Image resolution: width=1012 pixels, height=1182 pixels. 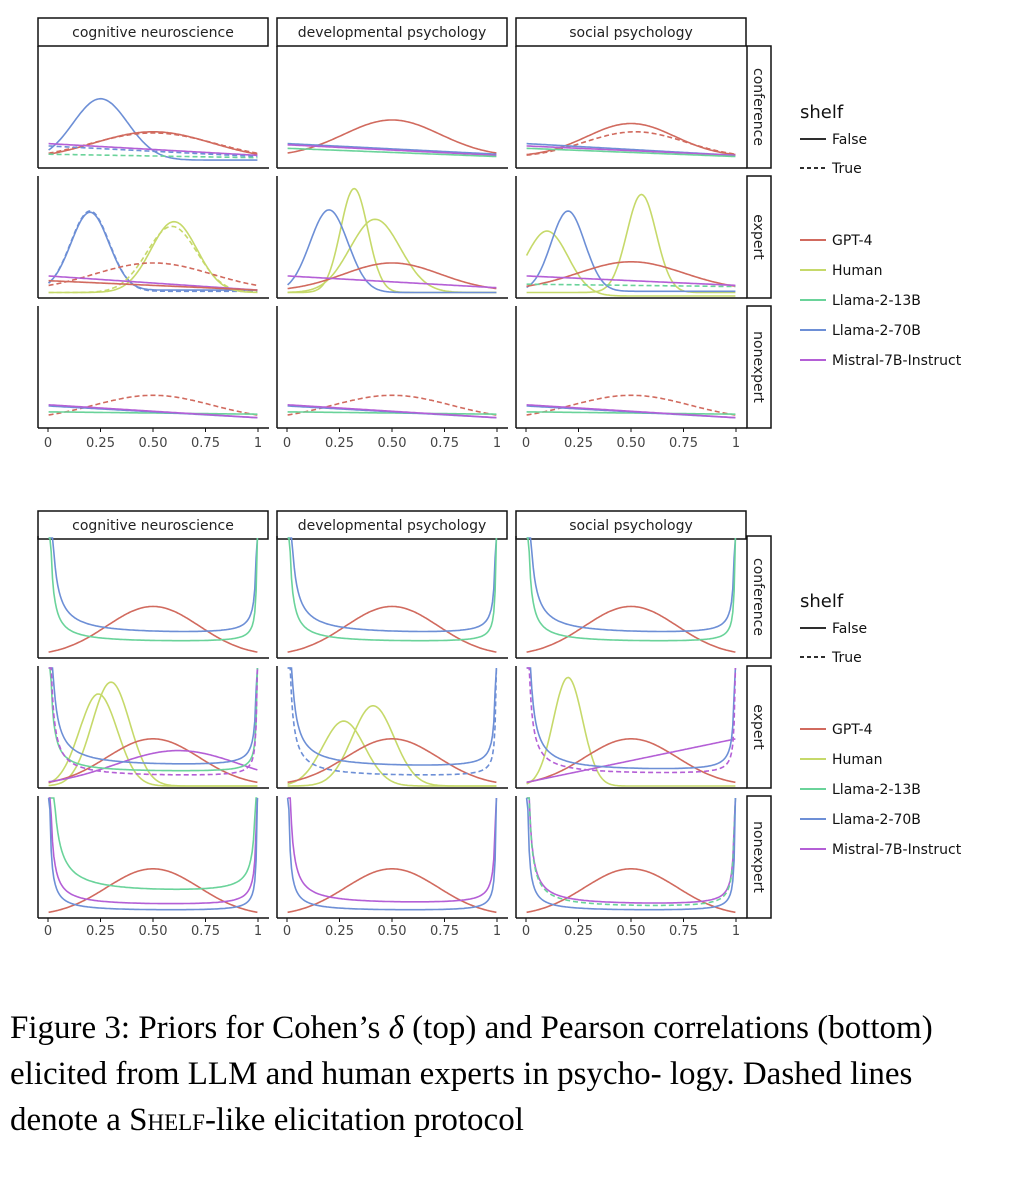 I want to click on legend-label-shelf: True, so click(x=846, y=169).